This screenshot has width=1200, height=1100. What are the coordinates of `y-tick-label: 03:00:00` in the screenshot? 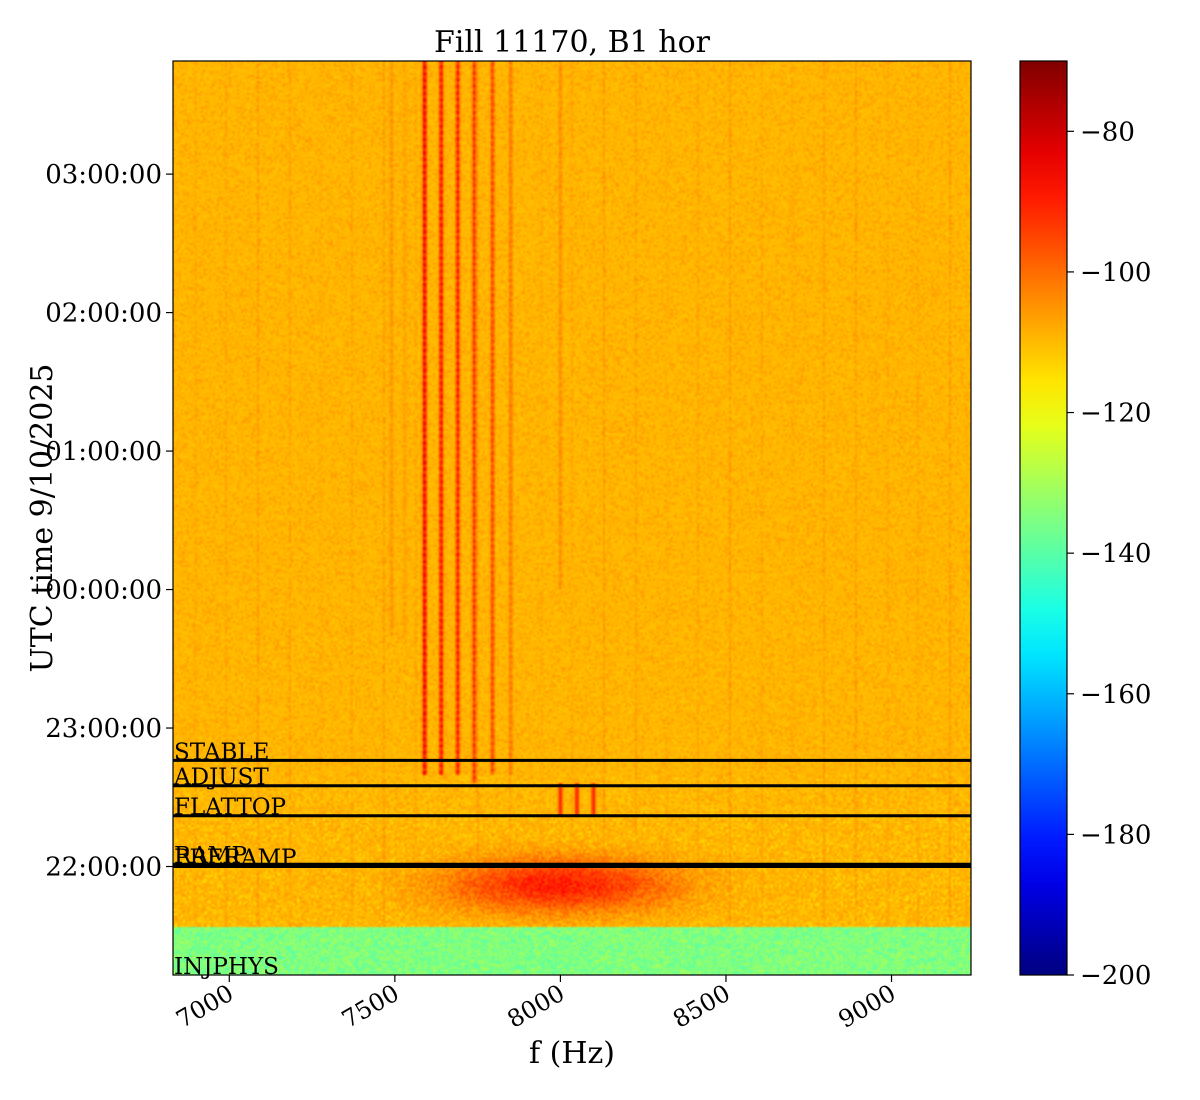 It's located at (103, 175).